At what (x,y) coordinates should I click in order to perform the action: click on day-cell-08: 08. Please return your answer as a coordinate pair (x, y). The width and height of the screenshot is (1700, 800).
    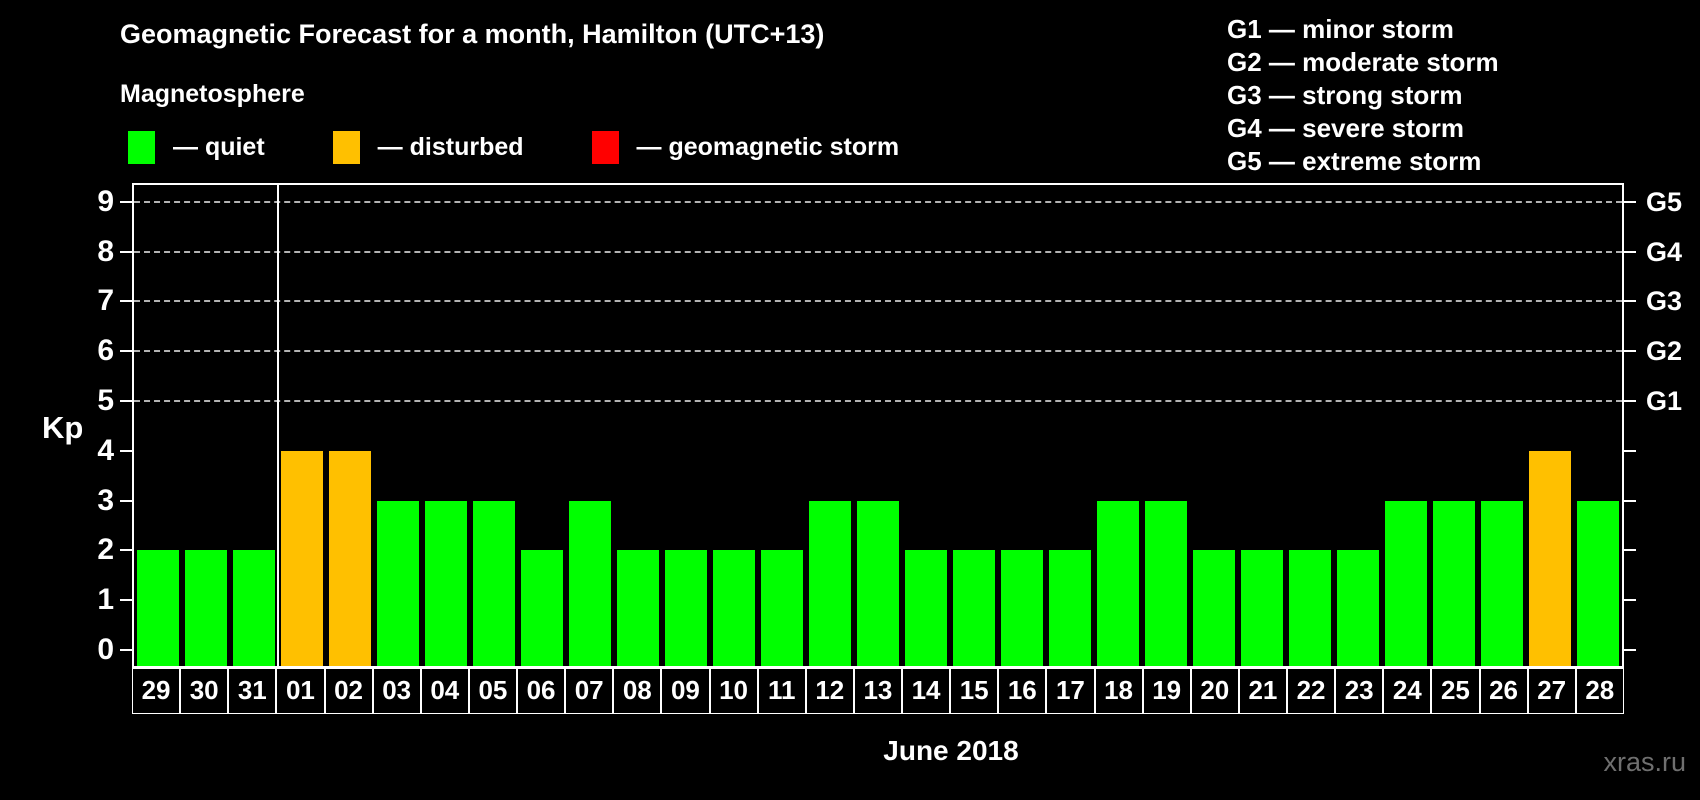
    Looking at the image, I should click on (637, 691).